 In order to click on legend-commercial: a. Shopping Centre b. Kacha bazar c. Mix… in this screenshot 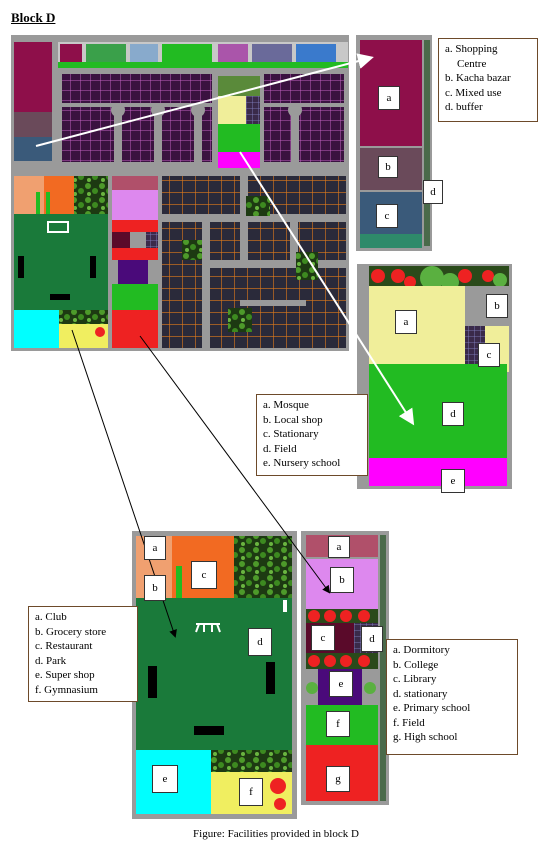, I will do `click(488, 80)`.